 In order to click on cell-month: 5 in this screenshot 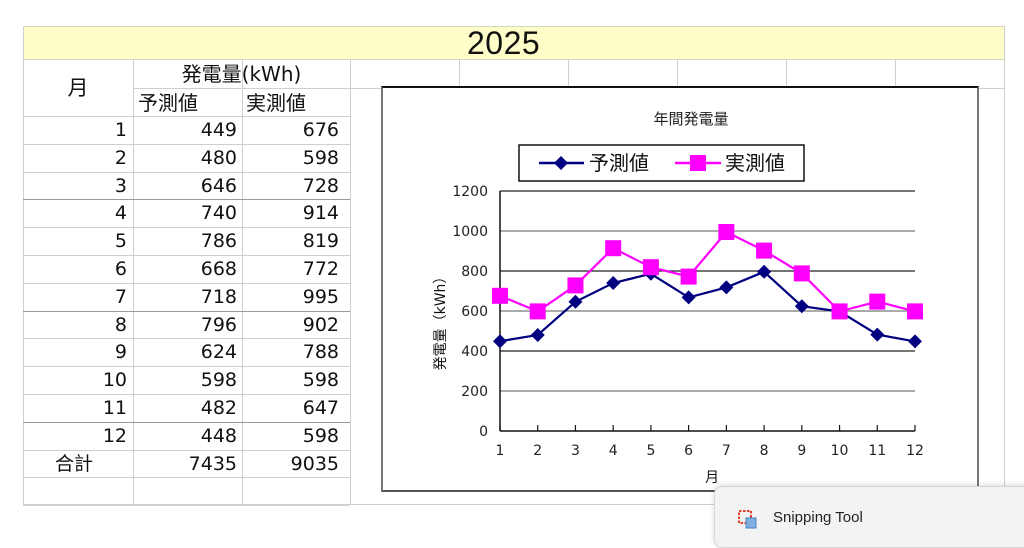, I will do `click(120, 241)`.